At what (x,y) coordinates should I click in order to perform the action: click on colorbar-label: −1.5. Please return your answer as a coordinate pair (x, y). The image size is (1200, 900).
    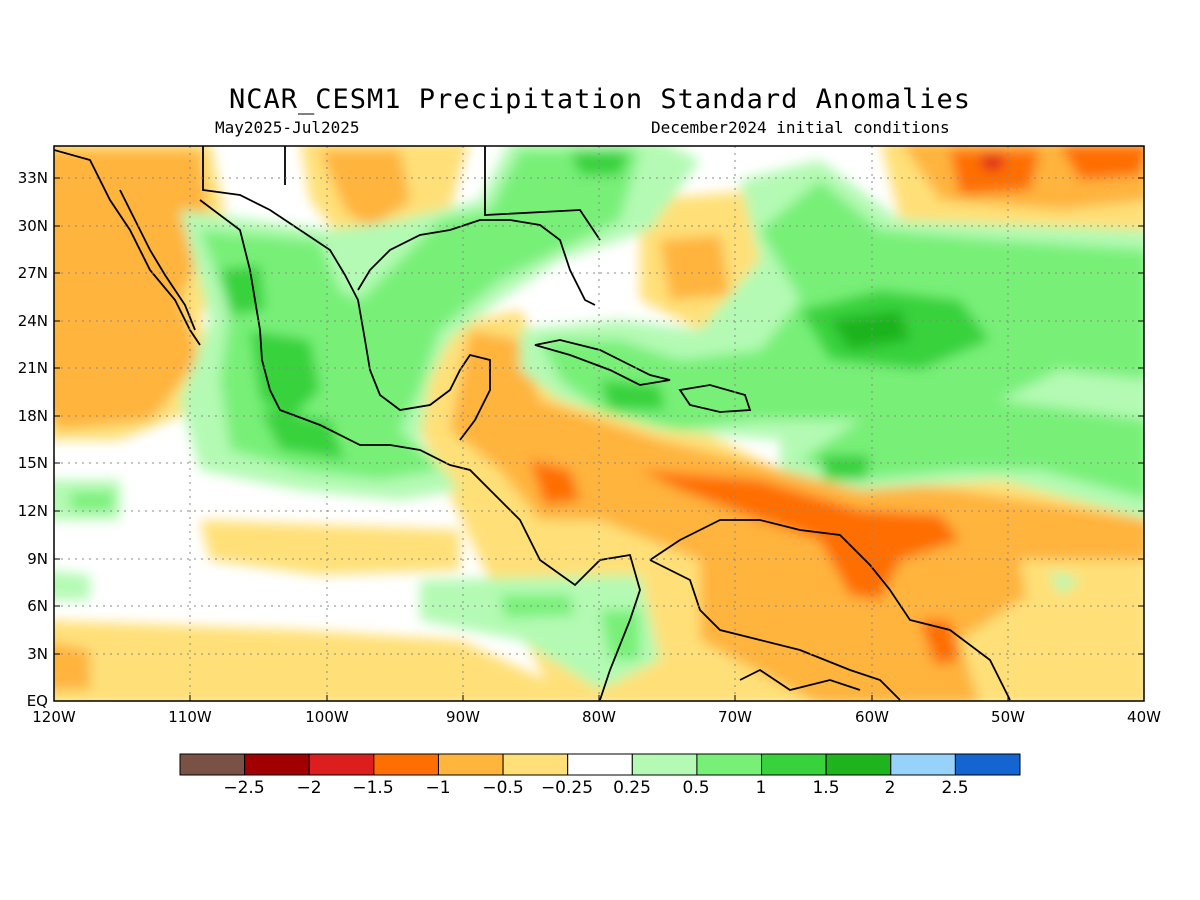
    Looking at the image, I should click on (372, 788).